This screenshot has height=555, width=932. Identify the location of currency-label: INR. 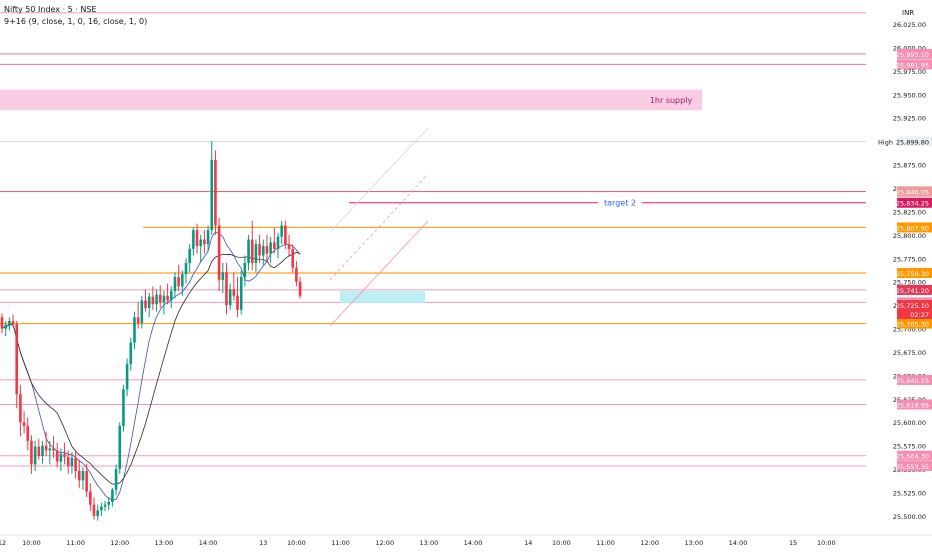
(908, 13).